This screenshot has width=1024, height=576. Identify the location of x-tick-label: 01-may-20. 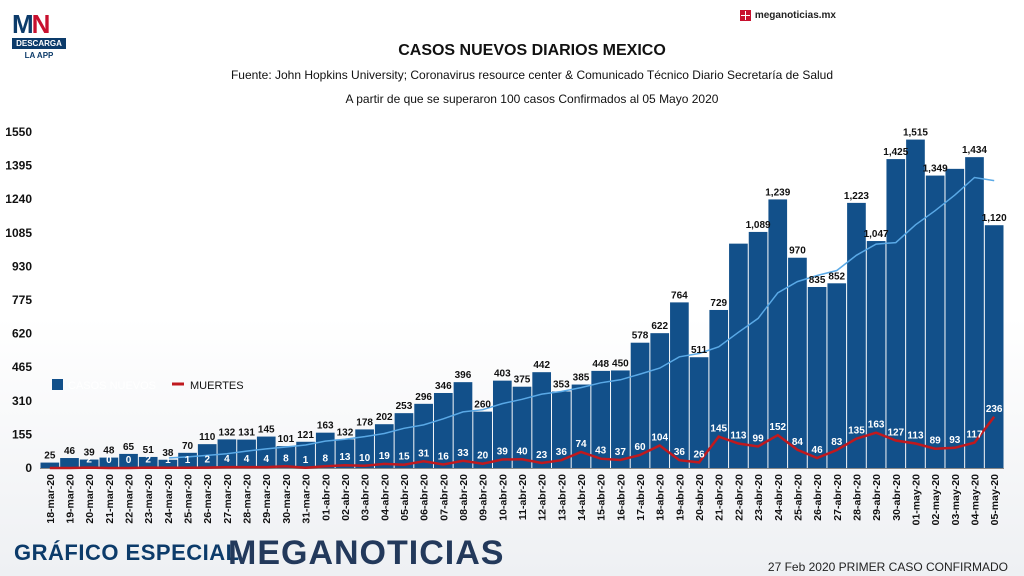
(916, 500).